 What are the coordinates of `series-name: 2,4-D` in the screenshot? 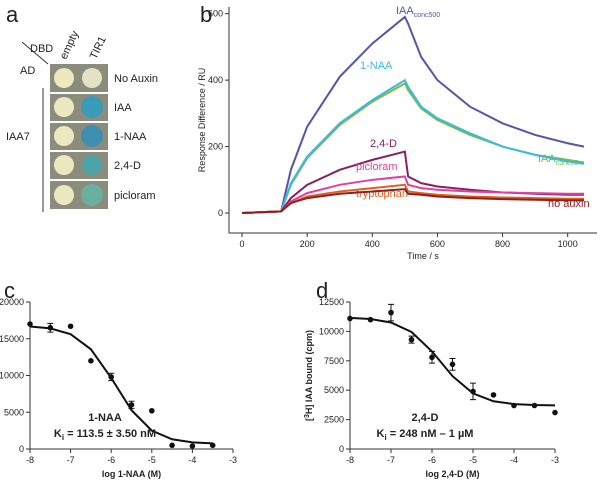 It's located at (383, 144).